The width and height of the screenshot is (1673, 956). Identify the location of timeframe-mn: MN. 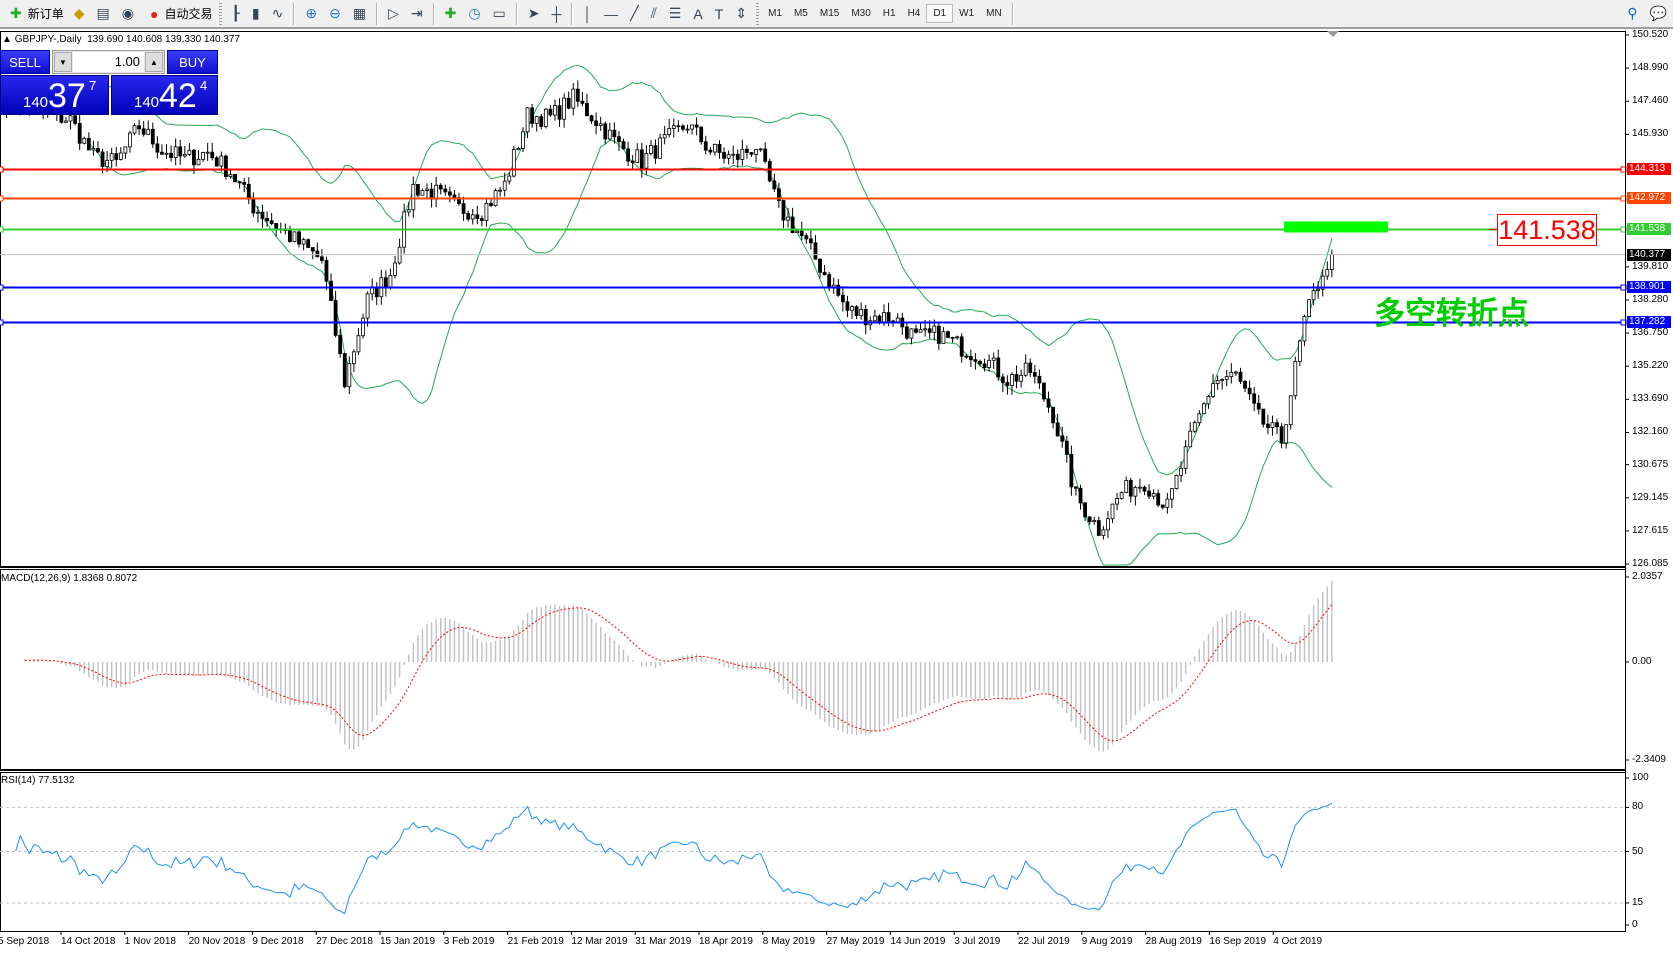
(994, 13).